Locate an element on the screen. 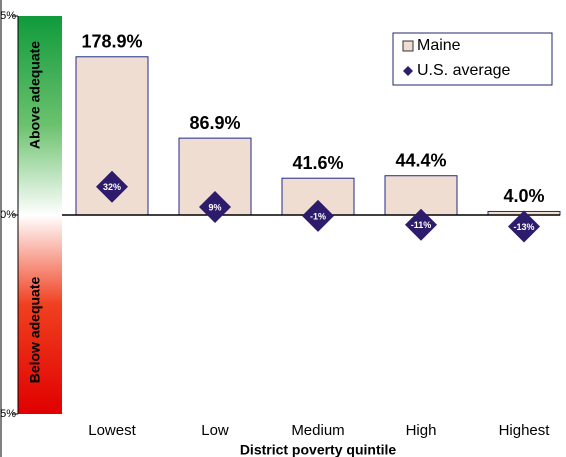 This screenshot has height=457, width=566. data-label: 41.6% is located at coordinates (317, 163).